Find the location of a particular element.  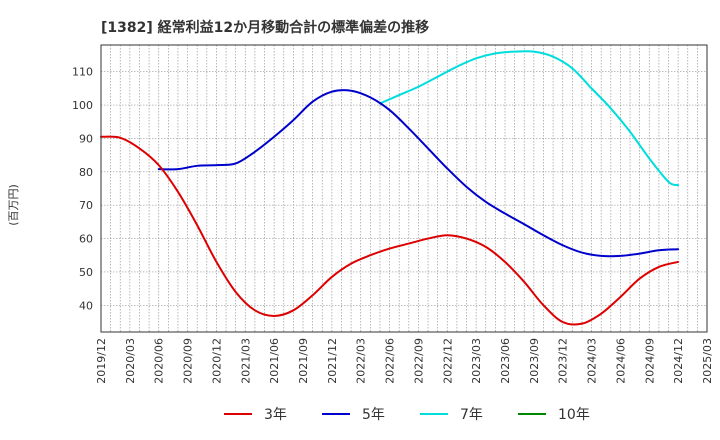

x-tick-label: 2020/06 is located at coordinates (159, 361).